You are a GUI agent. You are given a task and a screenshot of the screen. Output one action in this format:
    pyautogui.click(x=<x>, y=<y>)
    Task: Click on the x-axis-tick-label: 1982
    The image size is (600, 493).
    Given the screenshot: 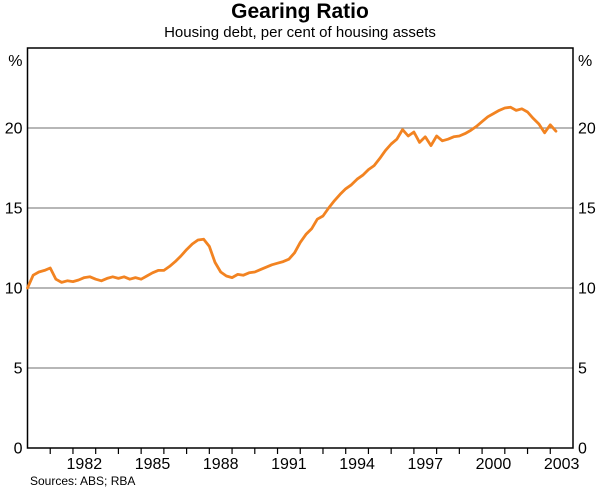 What is the action you would take?
    pyautogui.click(x=85, y=464)
    